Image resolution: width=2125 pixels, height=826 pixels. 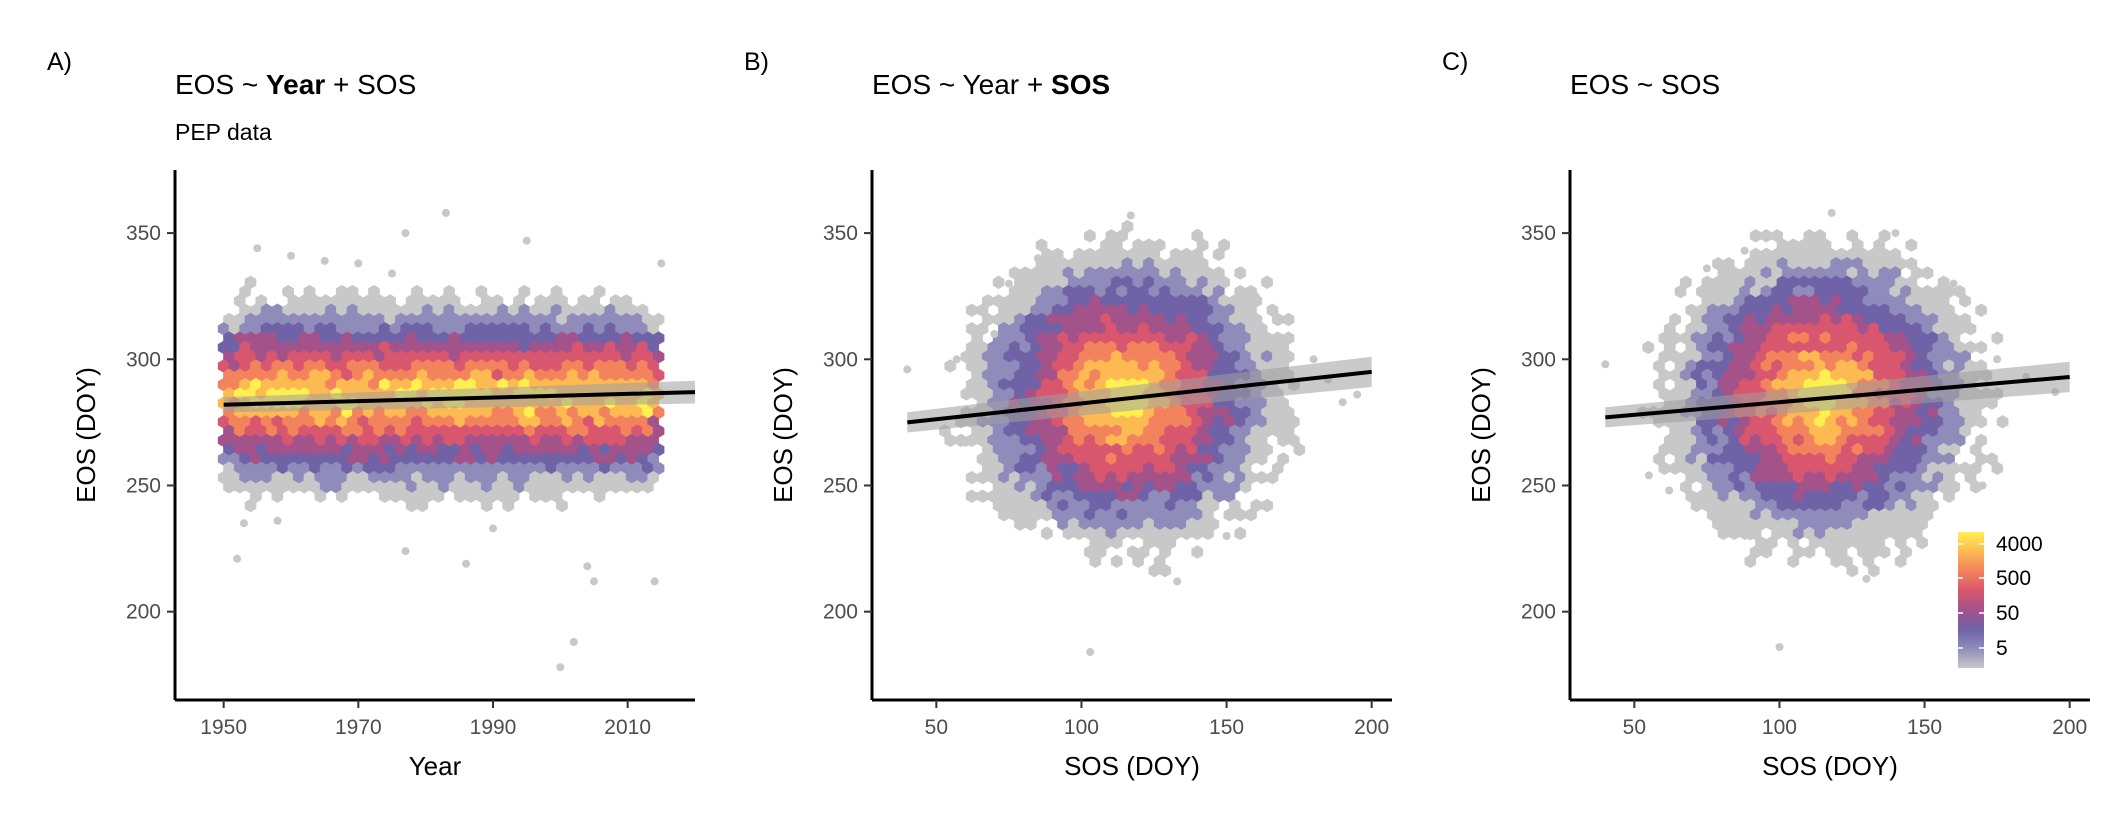 I want to click on chart-title-part: Year, so click(x=295, y=84).